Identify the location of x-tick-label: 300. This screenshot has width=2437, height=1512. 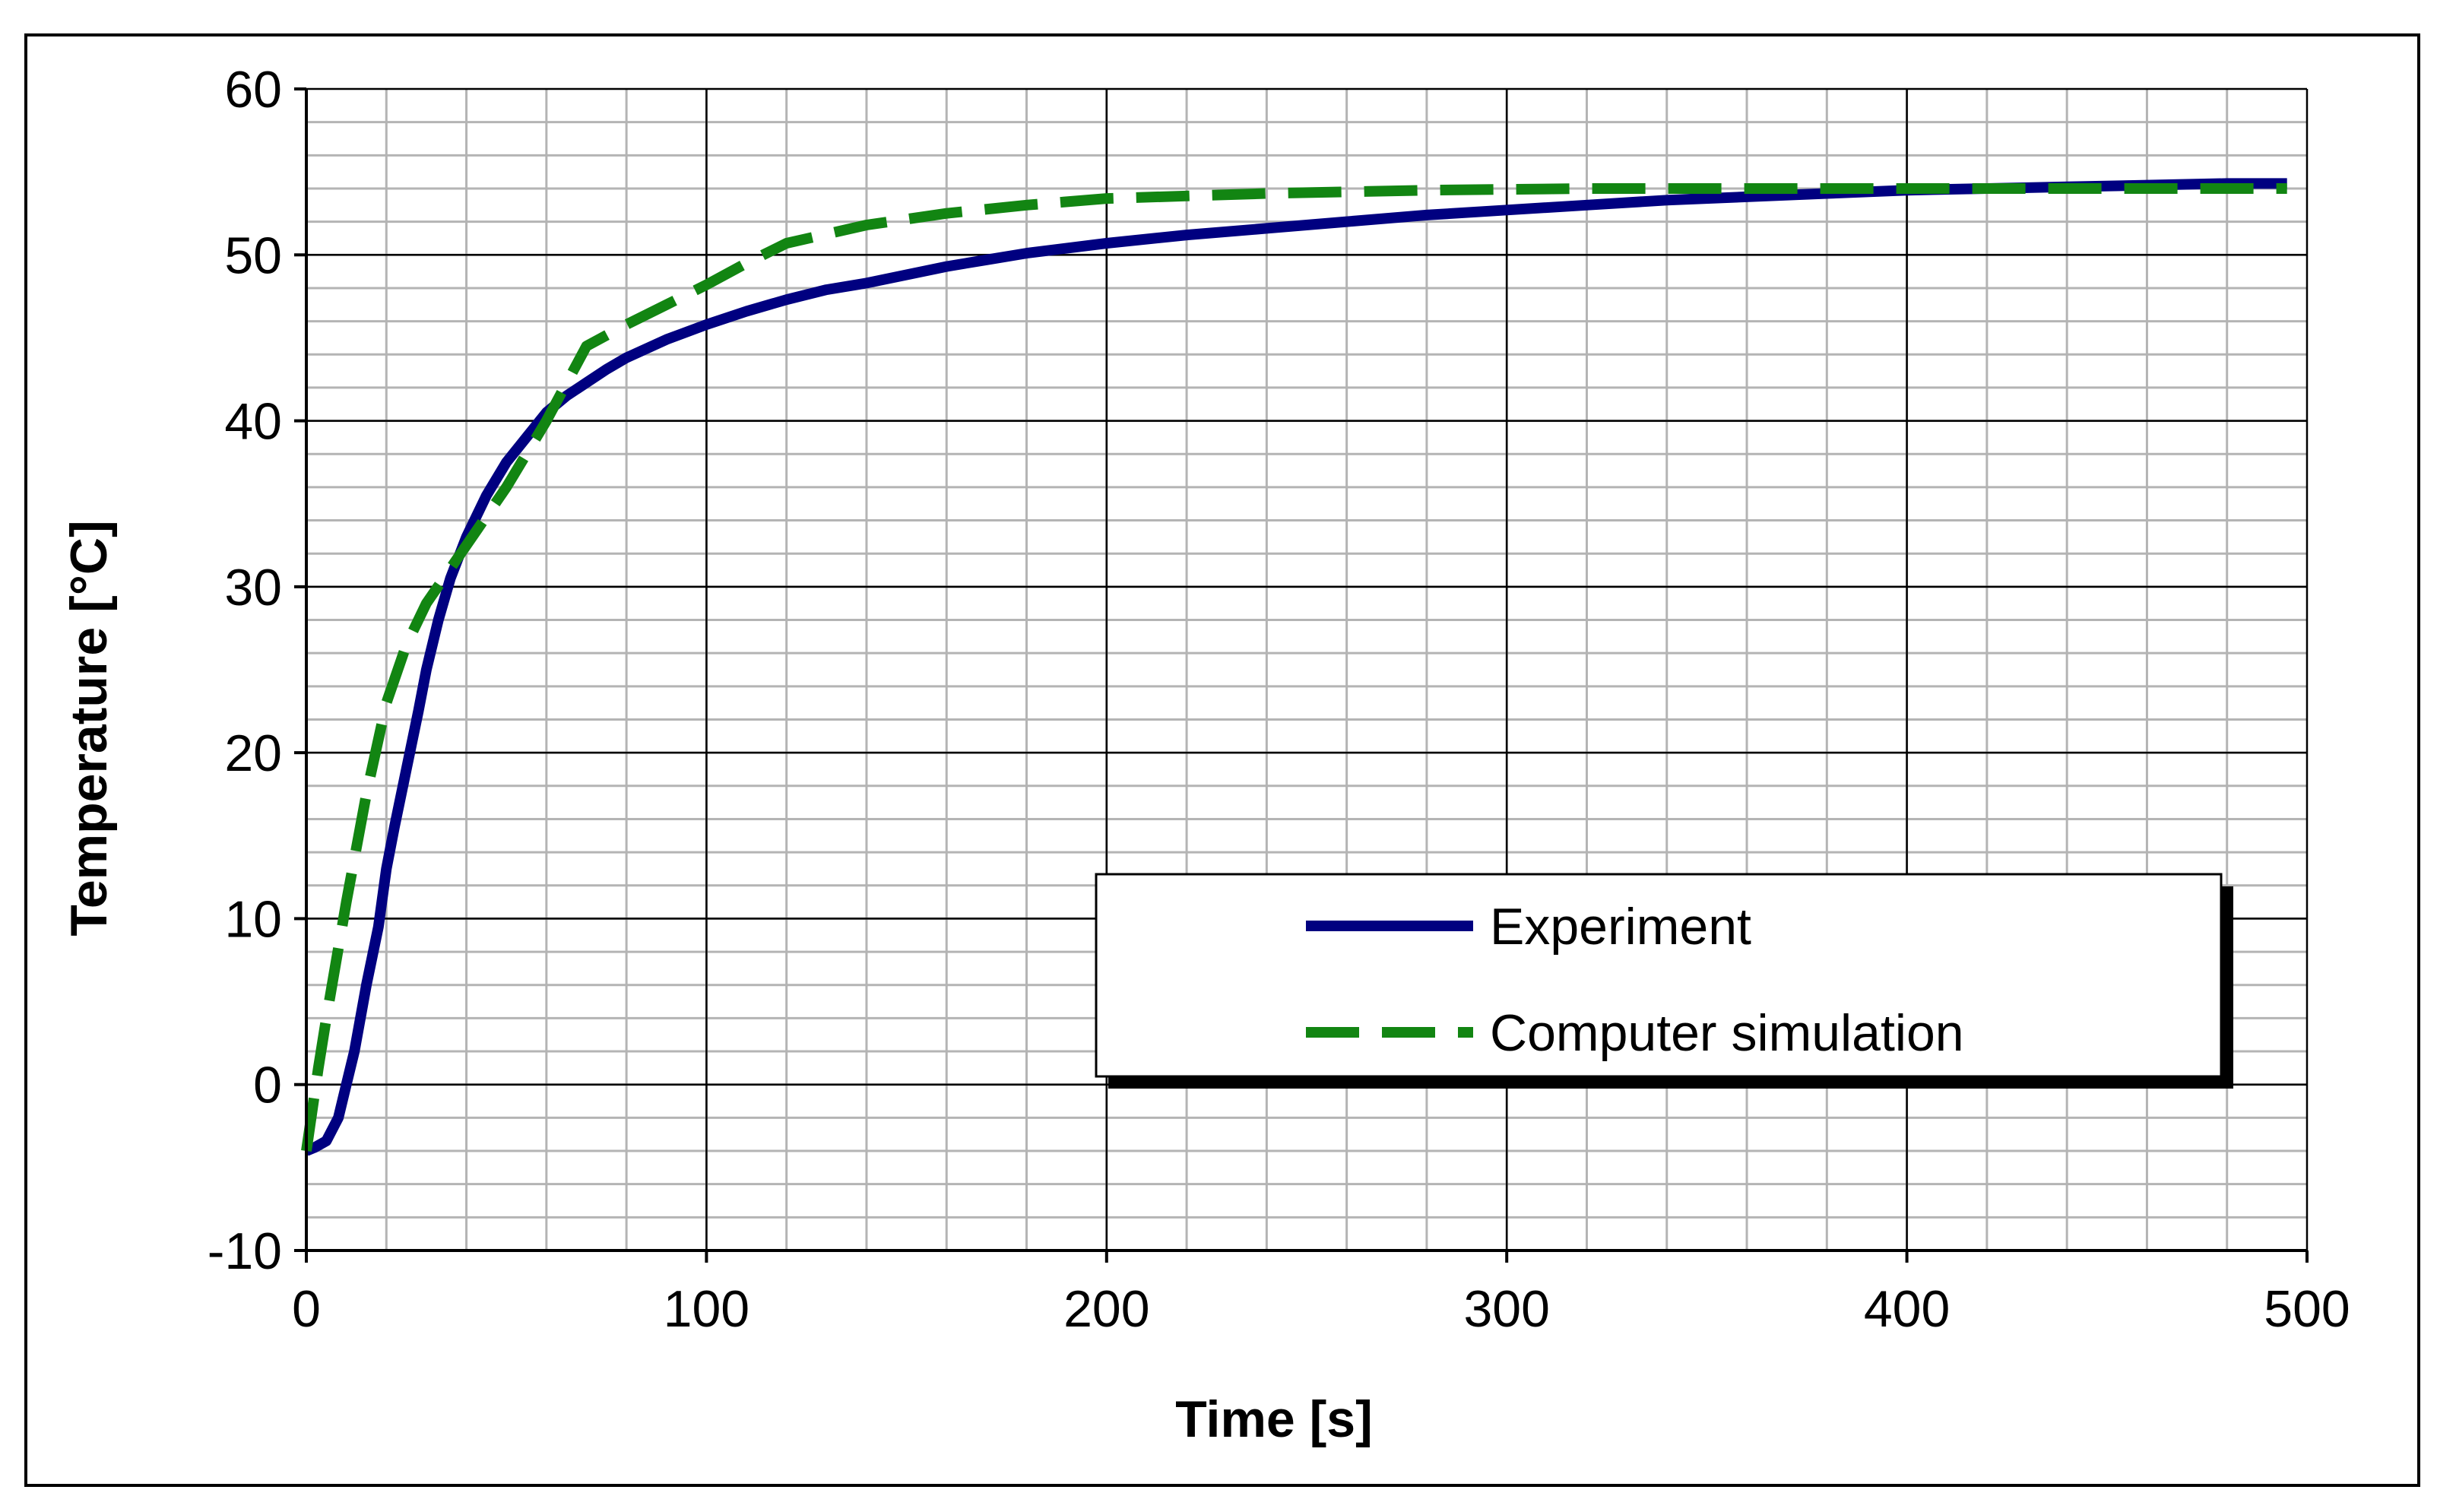
(1506, 1309).